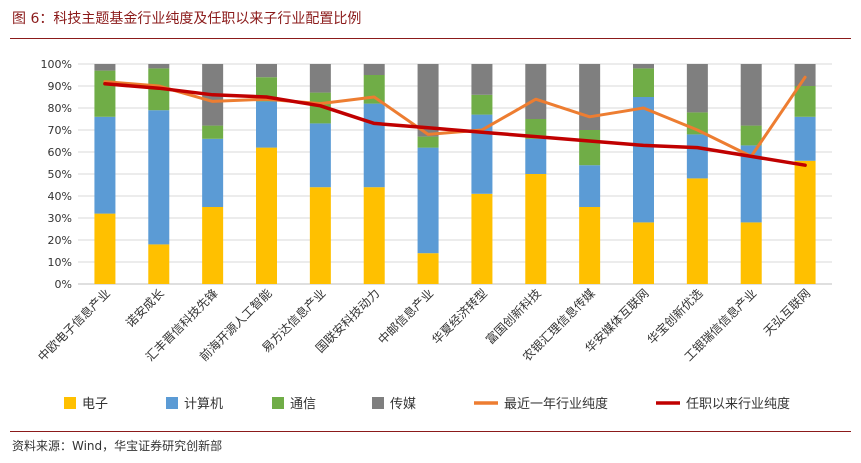 The width and height of the screenshot is (861, 463). I want to click on figure-title: 图 6：科技主题基金行业纯度及任职以来子行业配置比例, so click(187, 19).